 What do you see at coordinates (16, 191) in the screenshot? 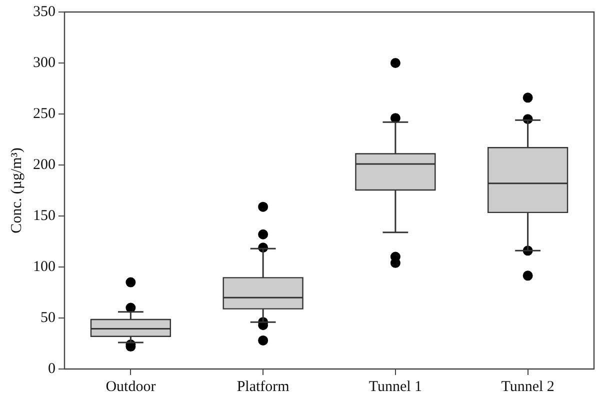
I see `y-axis-title: Conc. (µg/m³)` at bounding box center [16, 191].